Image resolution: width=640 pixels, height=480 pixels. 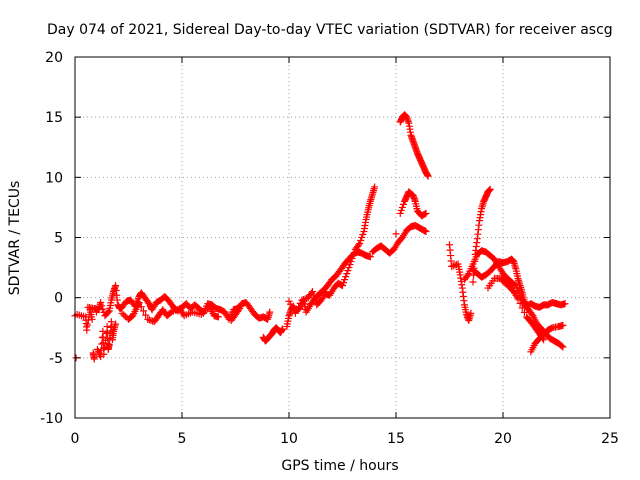 I want to click on x-tick-label: 25, so click(x=610, y=439).